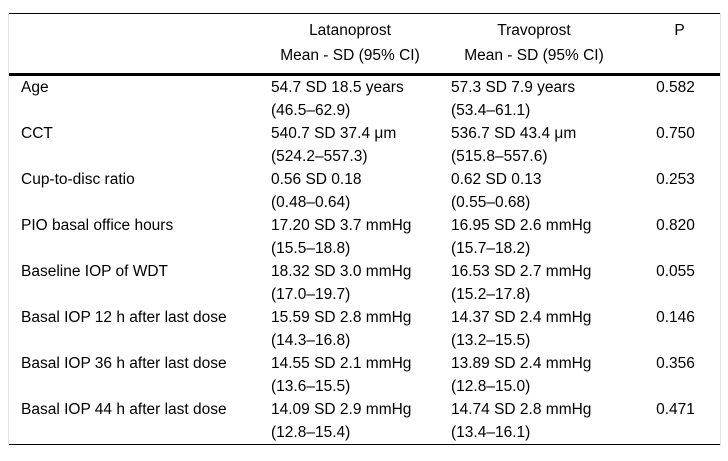 The image size is (728, 461). I want to click on mean-sd-value: 18.32 SD 3.0 mmHg, so click(341, 271).